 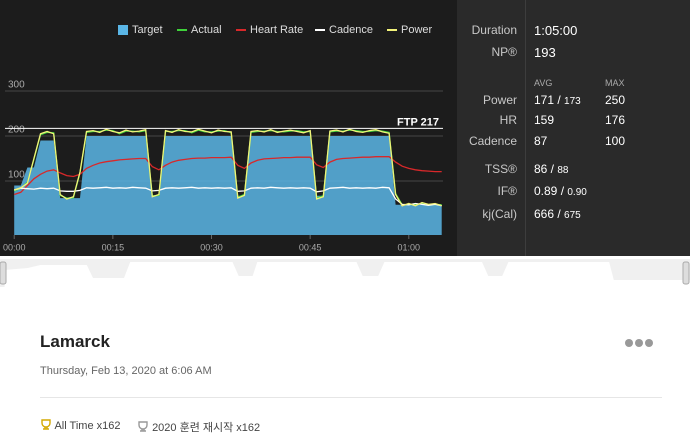 What do you see at coordinates (504, 52) in the screenshot?
I see `stat-label: NP®` at bounding box center [504, 52].